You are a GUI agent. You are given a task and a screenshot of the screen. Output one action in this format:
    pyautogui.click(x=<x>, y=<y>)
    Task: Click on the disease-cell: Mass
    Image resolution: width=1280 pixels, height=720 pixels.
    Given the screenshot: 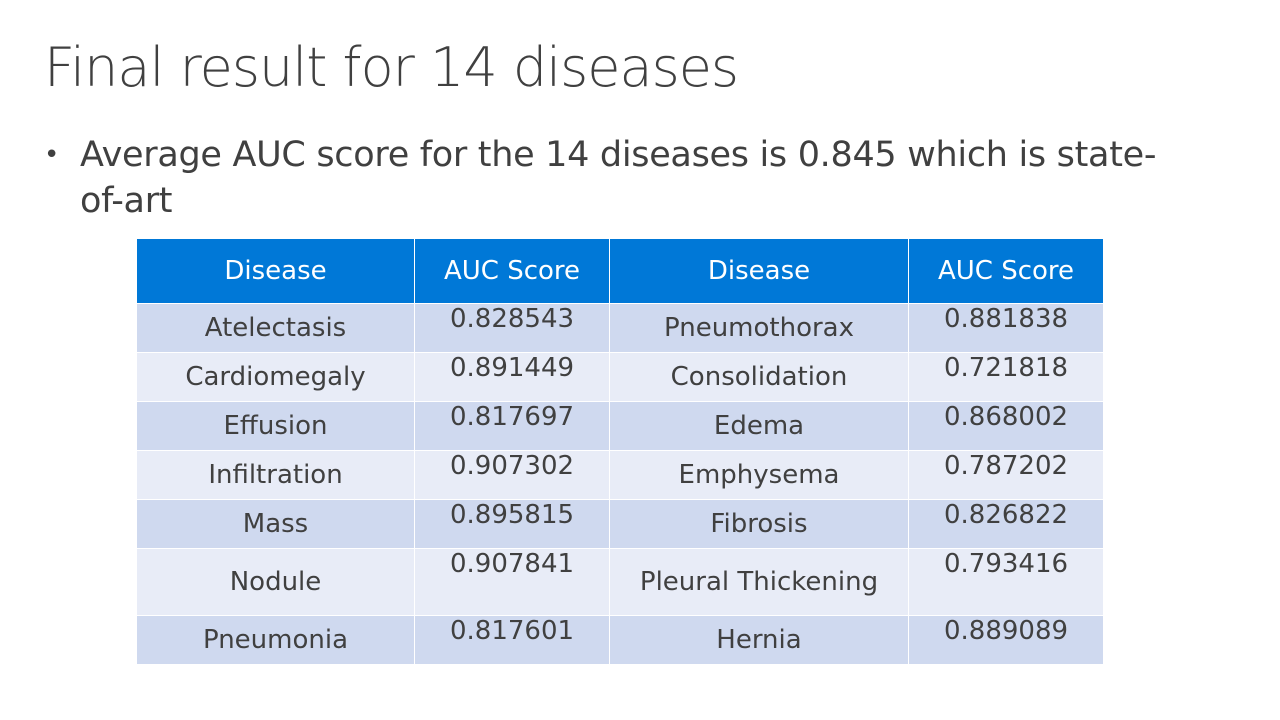 What is the action you would take?
    pyautogui.click(x=275, y=524)
    